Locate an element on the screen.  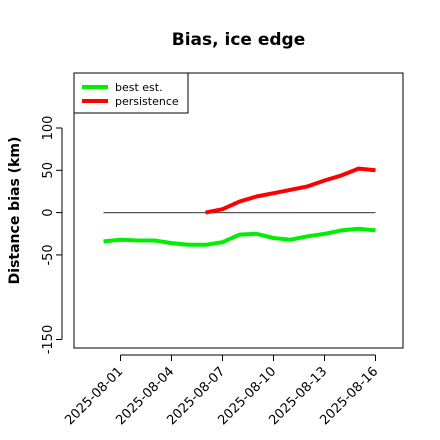
y-tick-label: 100 is located at coordinates (48, 128).